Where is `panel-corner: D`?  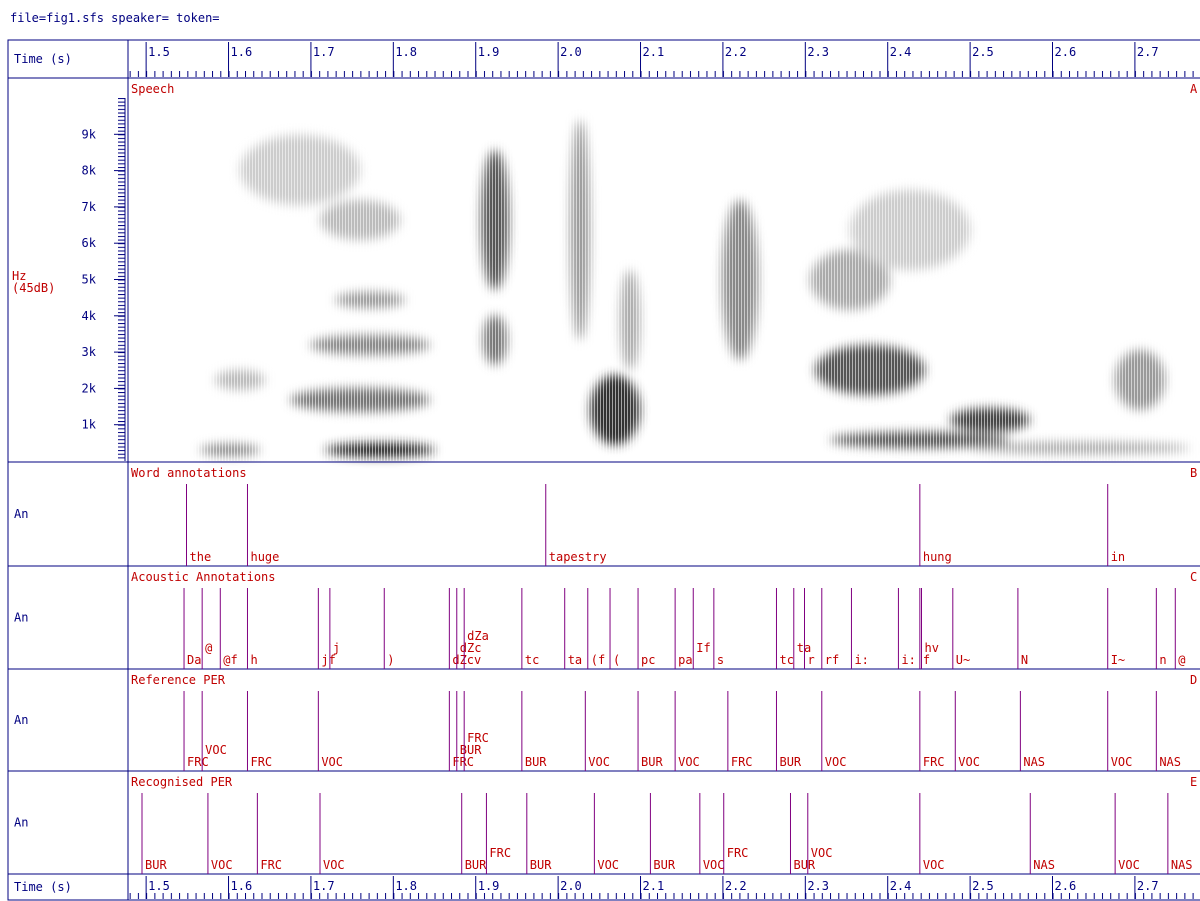 panel-corner: D is located at coordinates (1193, 680).